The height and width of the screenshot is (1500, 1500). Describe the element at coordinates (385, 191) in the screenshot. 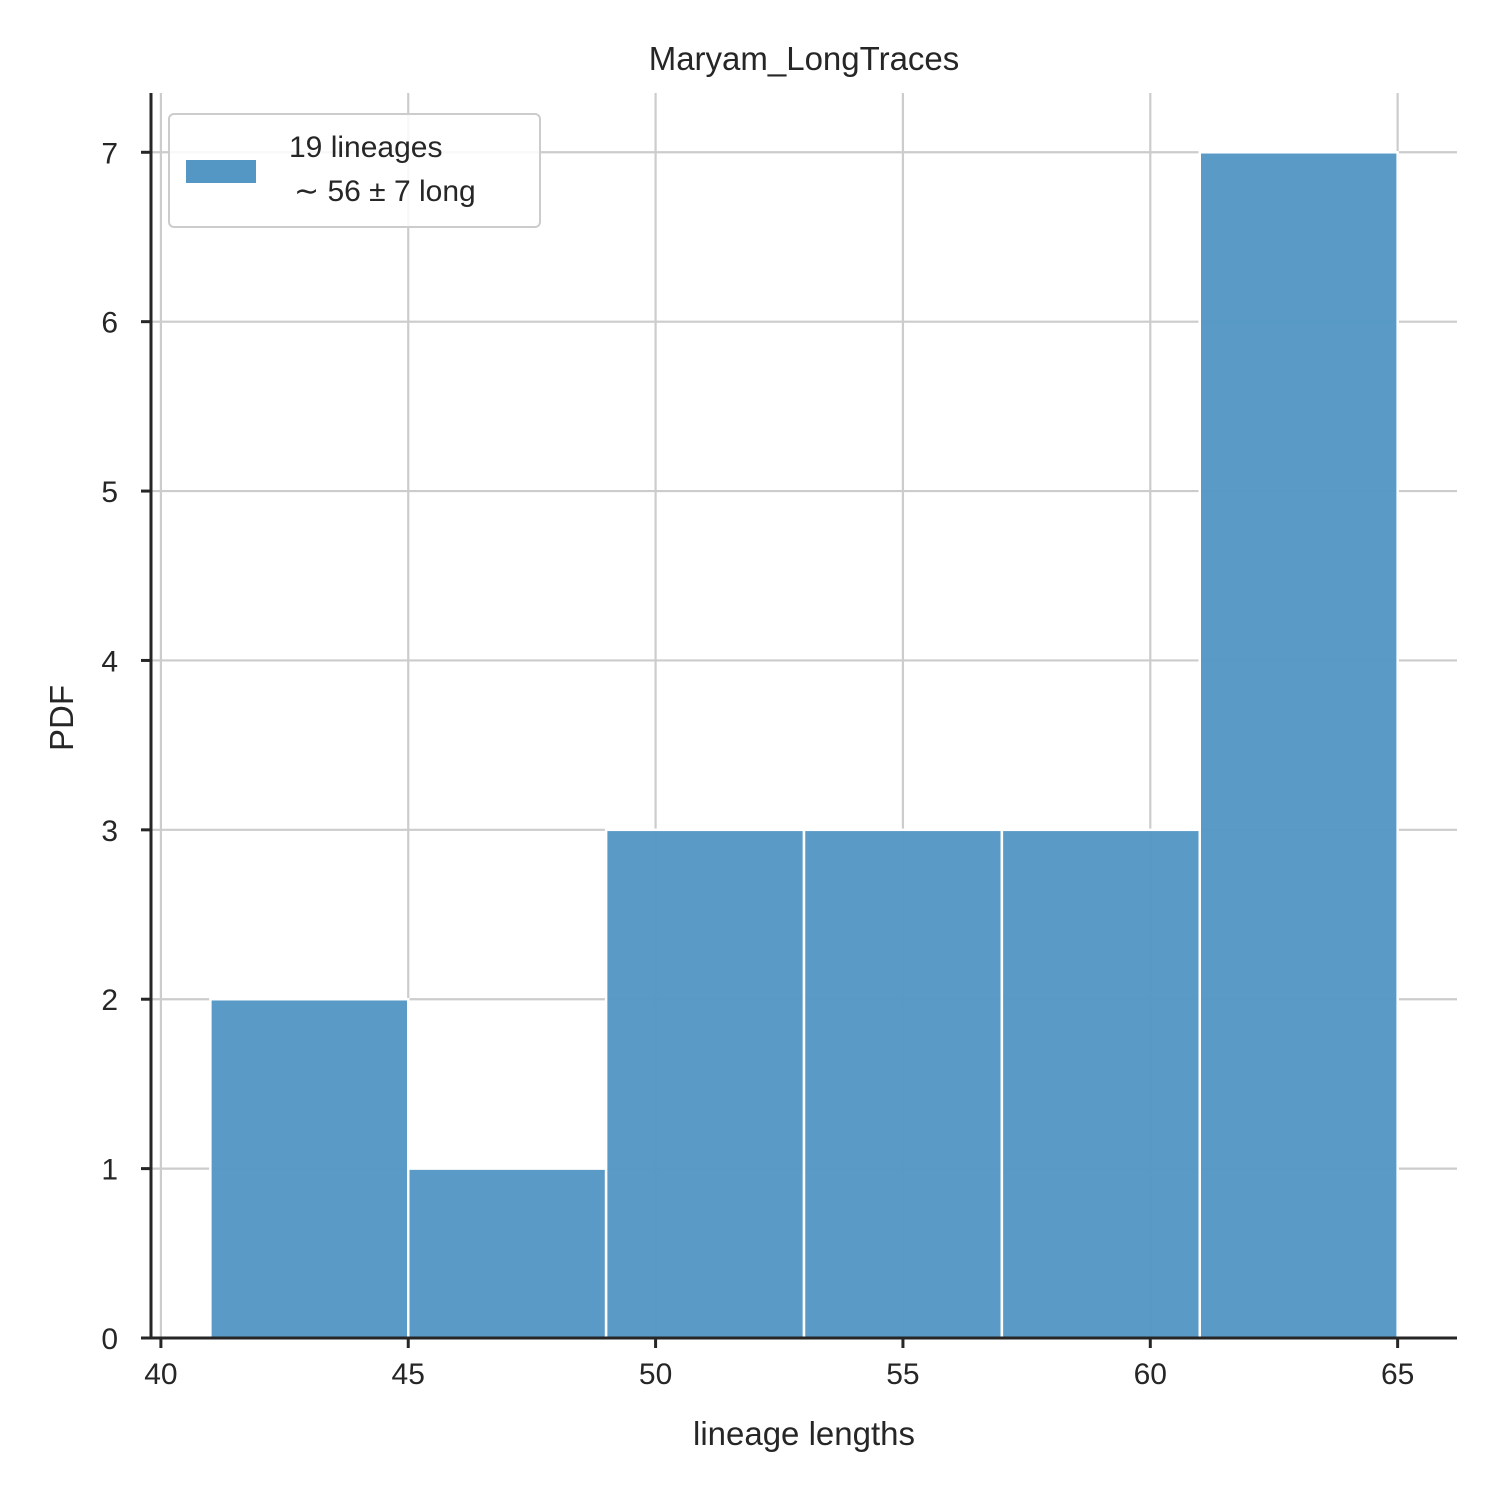

I see `legend-label-line2: ∼ 56 ± 7 long` at that location.